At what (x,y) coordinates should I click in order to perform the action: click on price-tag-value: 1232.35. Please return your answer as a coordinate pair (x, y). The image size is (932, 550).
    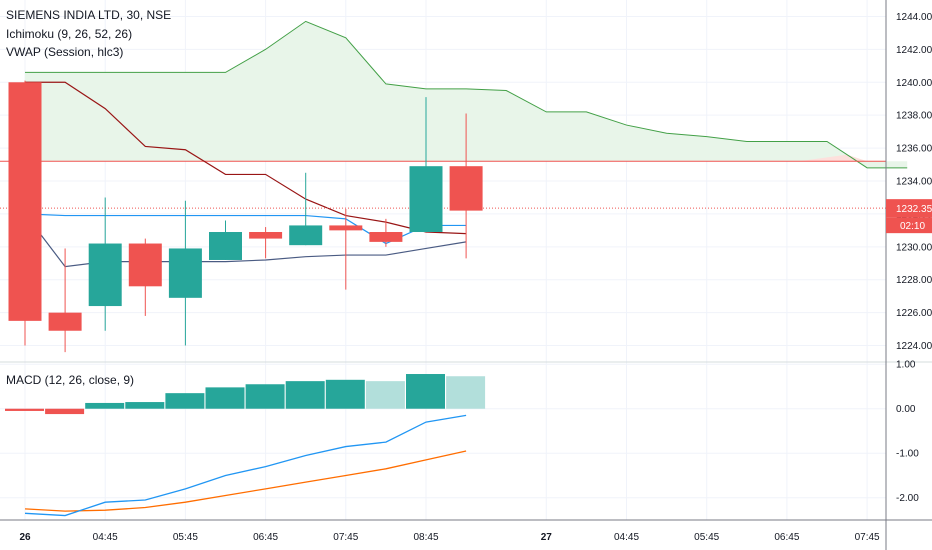
    Looking at the image, I should click on (914, 209).